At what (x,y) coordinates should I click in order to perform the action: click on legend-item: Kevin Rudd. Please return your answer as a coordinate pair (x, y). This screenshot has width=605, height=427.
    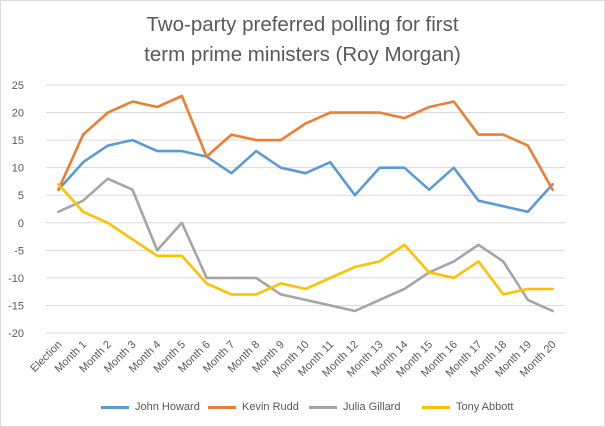
    Looking at the image, I should click on (253, 407).